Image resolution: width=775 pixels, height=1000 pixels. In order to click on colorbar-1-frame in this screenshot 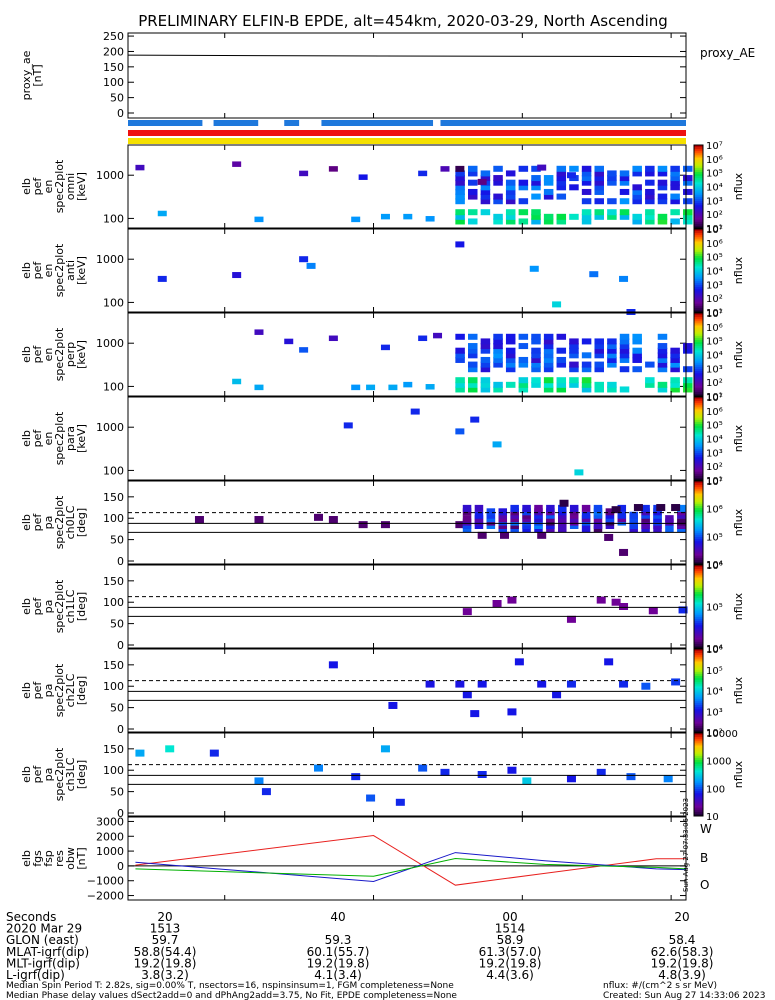, I will do `click(698, 270)`.